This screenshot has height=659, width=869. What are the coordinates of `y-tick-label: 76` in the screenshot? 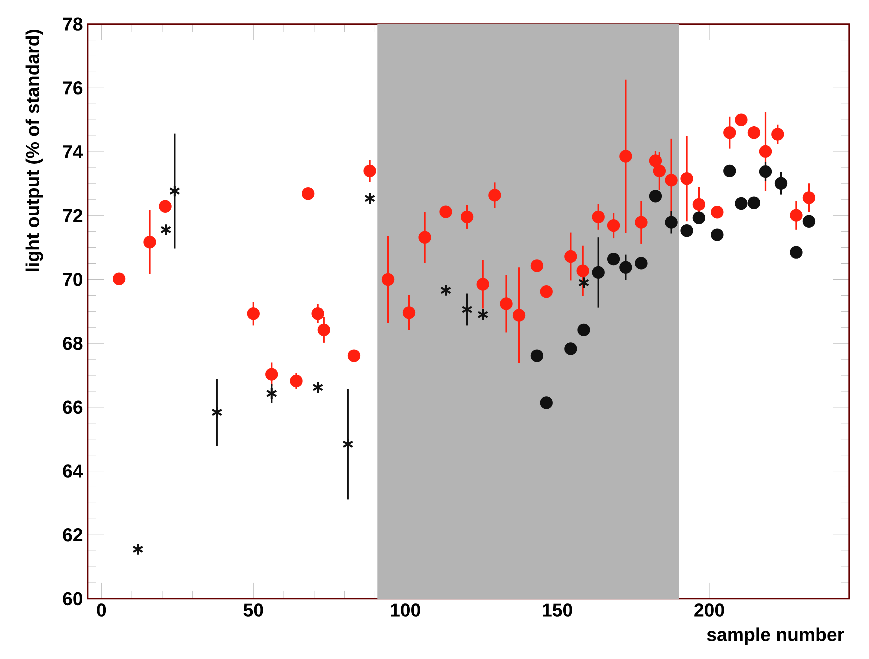 It's located at (73, 88).